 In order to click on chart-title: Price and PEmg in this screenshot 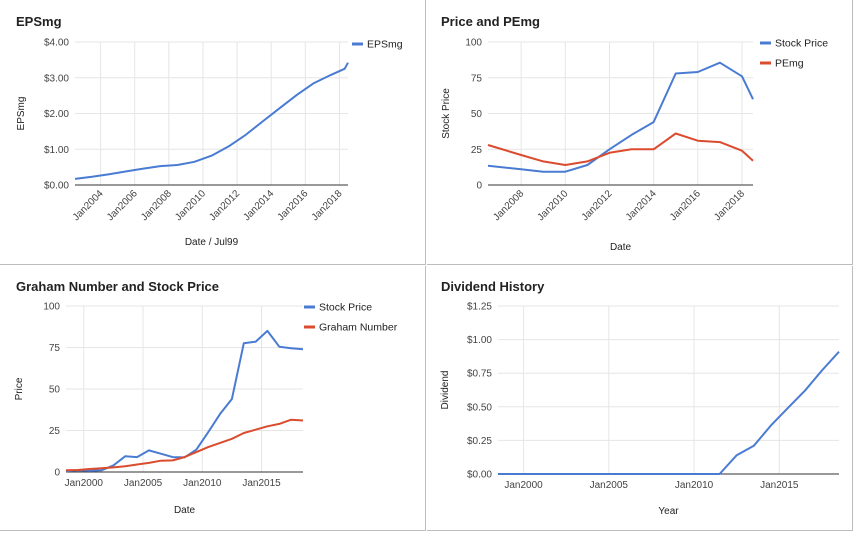, I will do `click(490, 21)`.